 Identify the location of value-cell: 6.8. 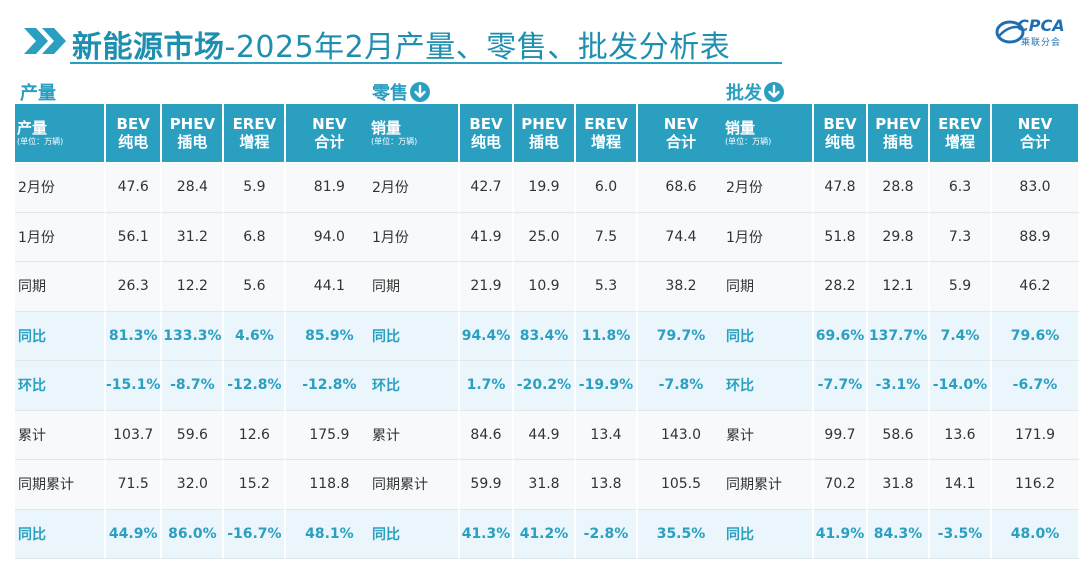
(255, 237).